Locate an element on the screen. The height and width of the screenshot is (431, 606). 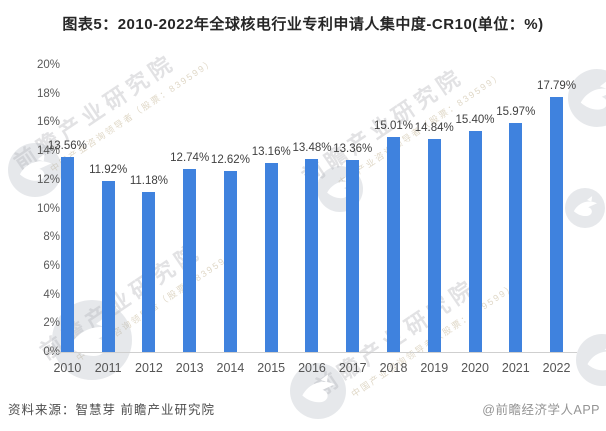
chart-title: 图表5：2010-2022年全球核电行业专利申请人集中度-CR10(单位：%) is located at coordinates (303, 24).